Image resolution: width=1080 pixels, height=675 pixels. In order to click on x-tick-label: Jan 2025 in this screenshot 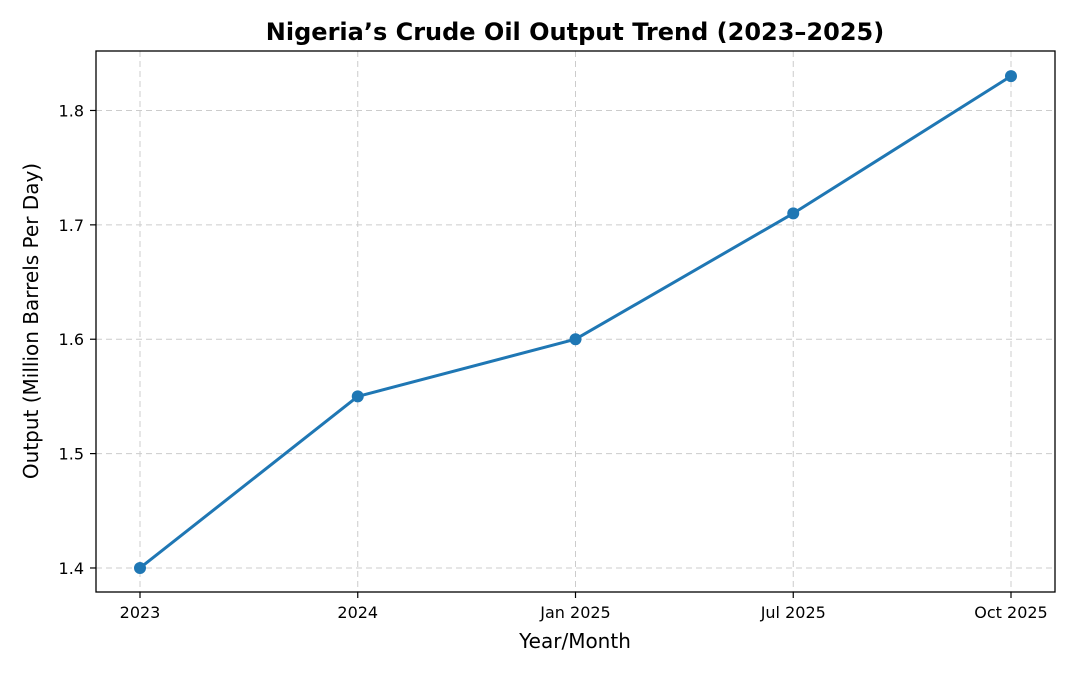, I will do `click(574, 612)`.